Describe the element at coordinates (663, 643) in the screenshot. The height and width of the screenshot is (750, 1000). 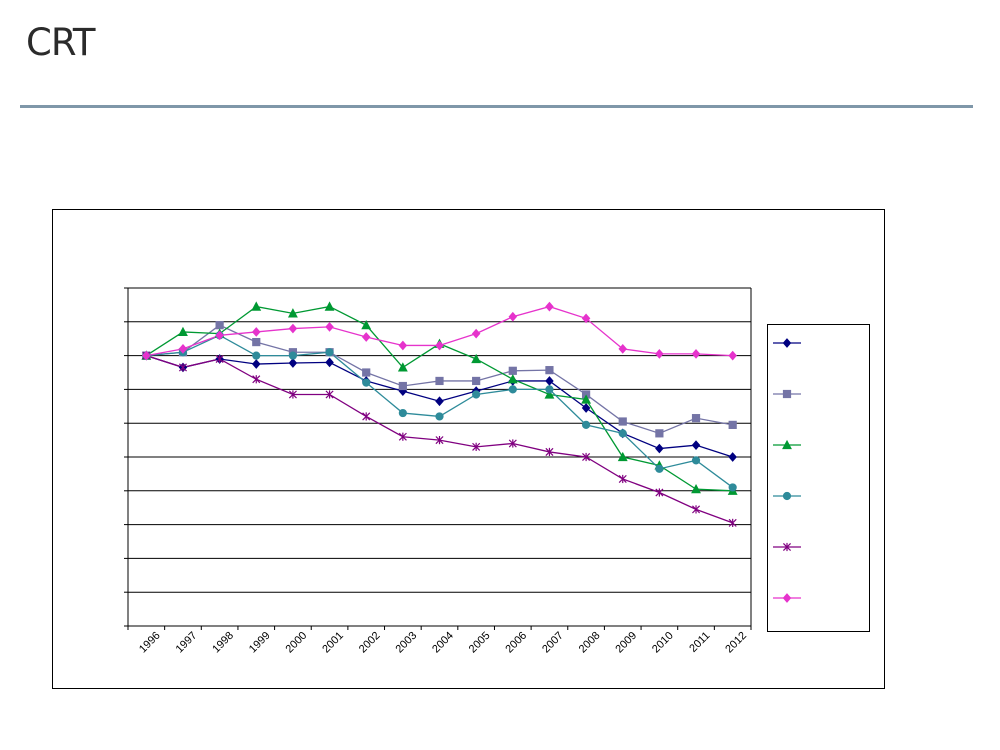
I see `x-tick-label: 2010` at that location.